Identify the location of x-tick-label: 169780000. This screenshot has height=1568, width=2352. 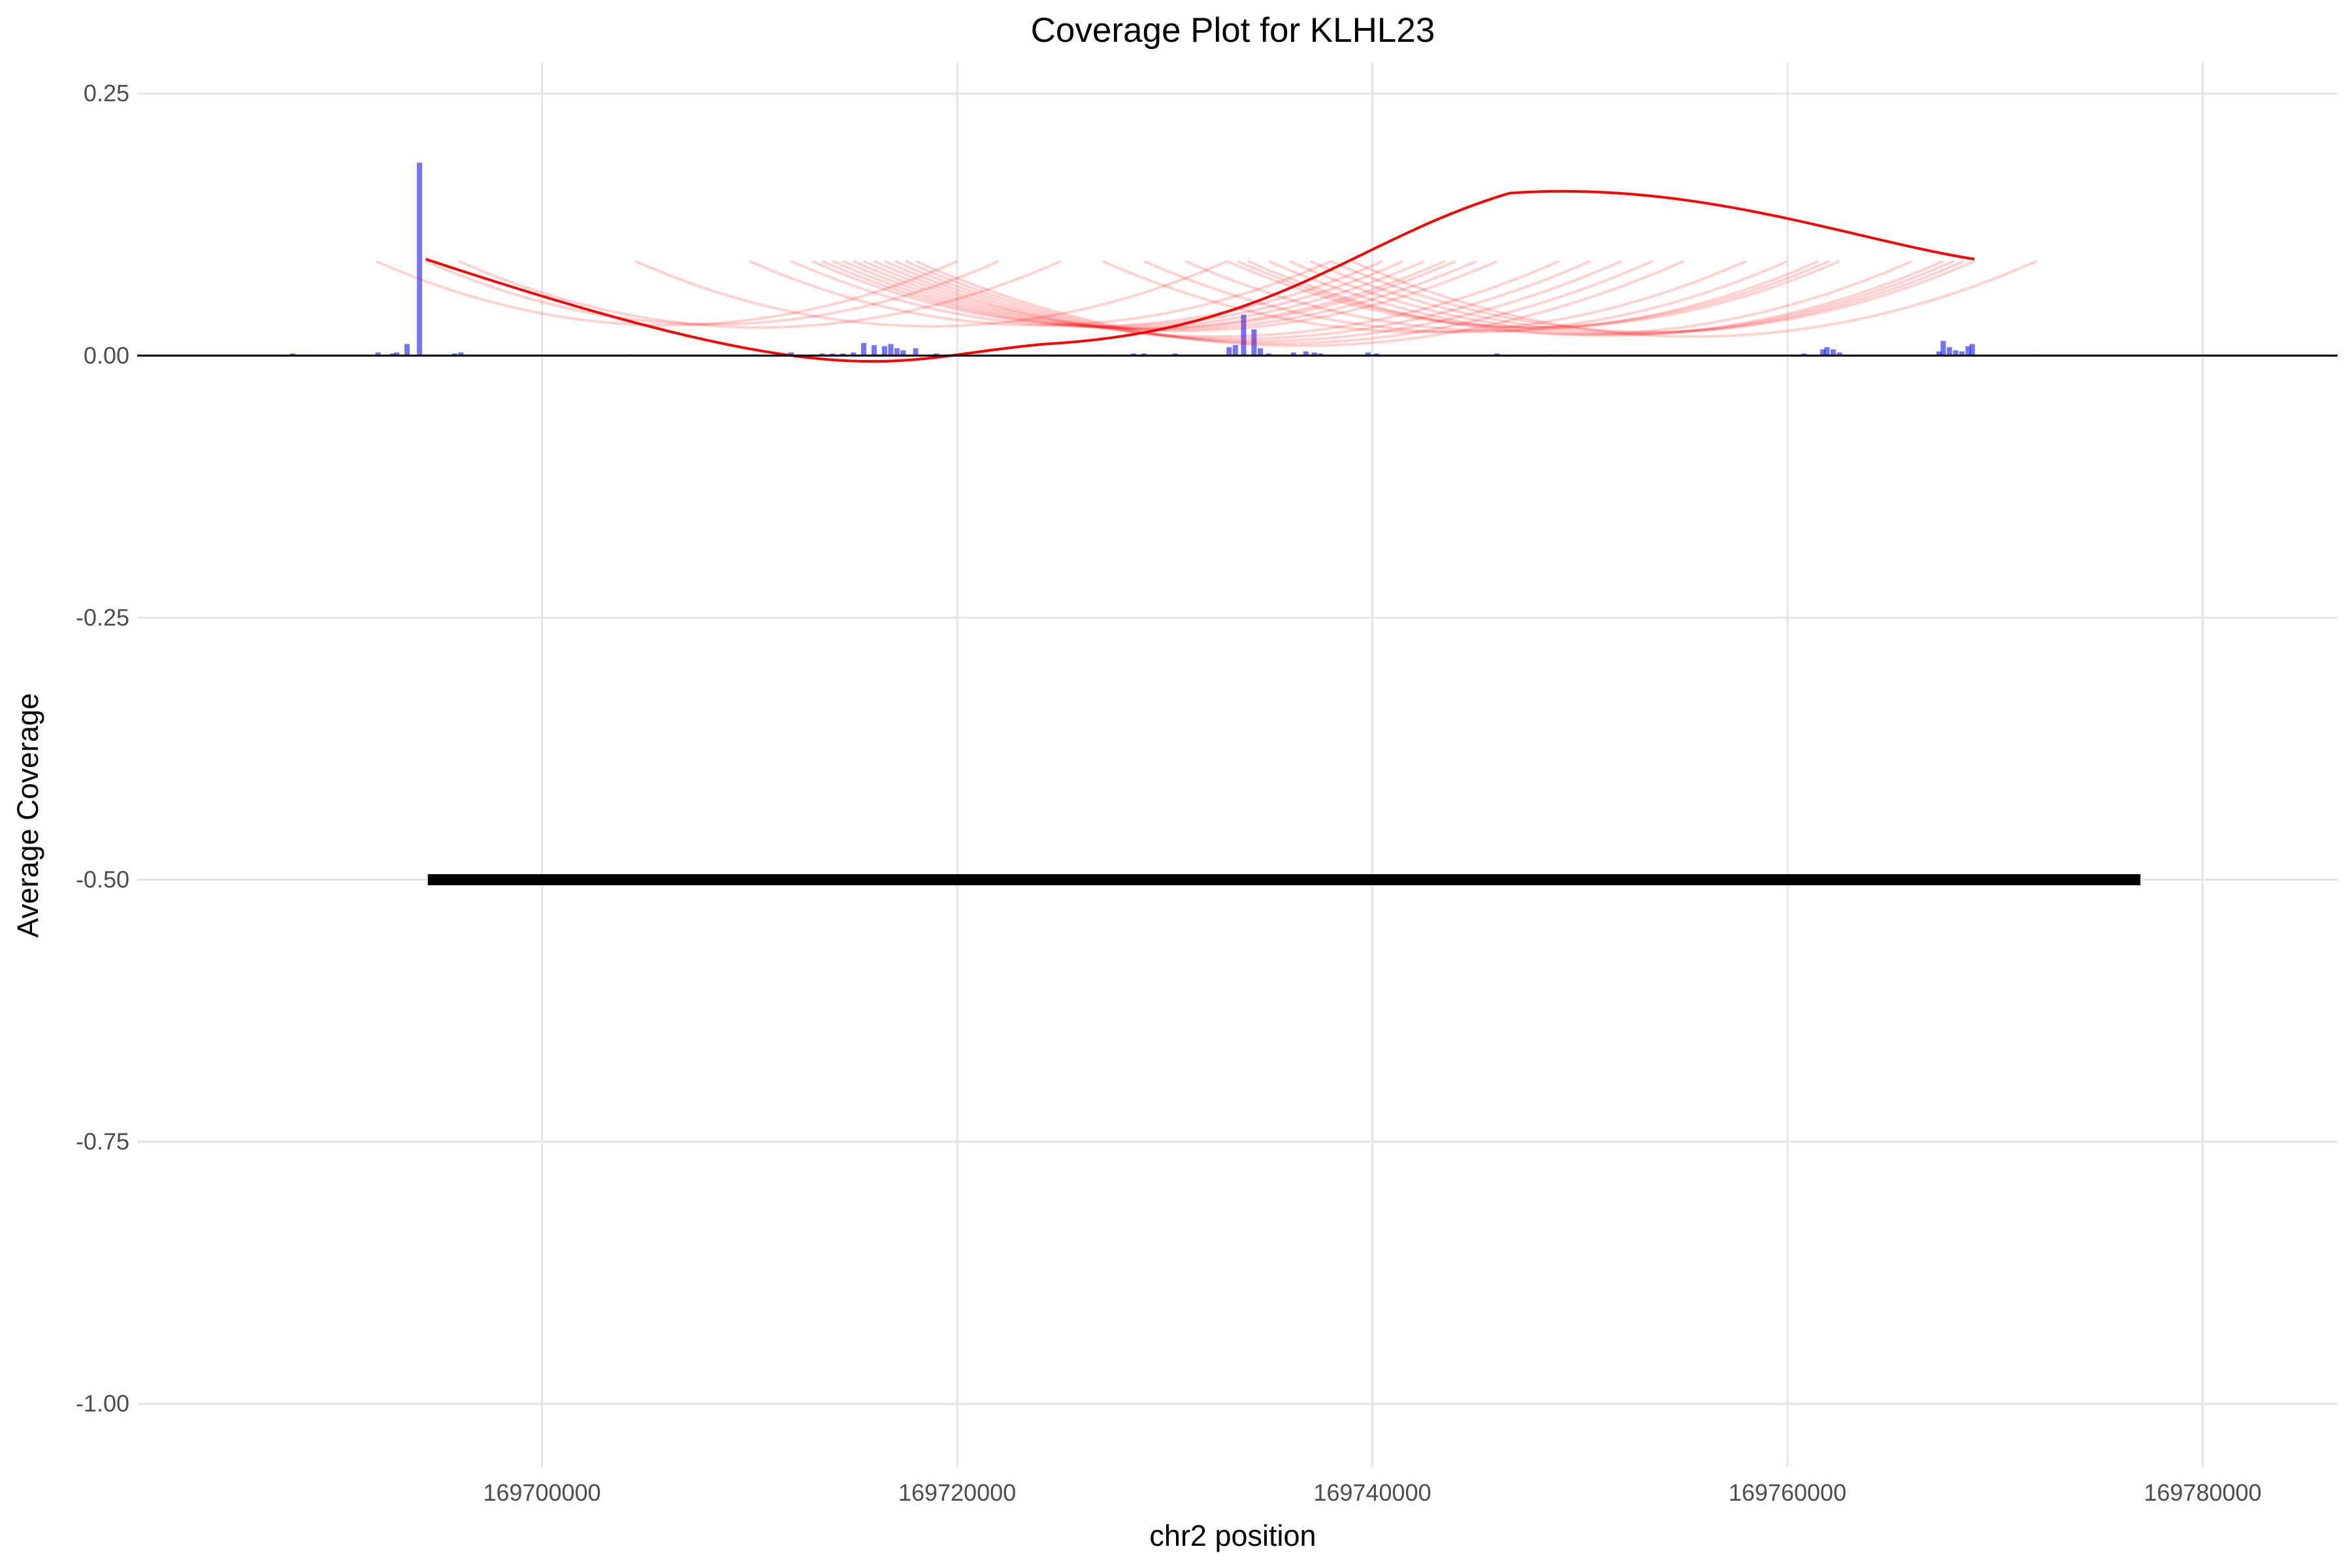
(2202, 1492).